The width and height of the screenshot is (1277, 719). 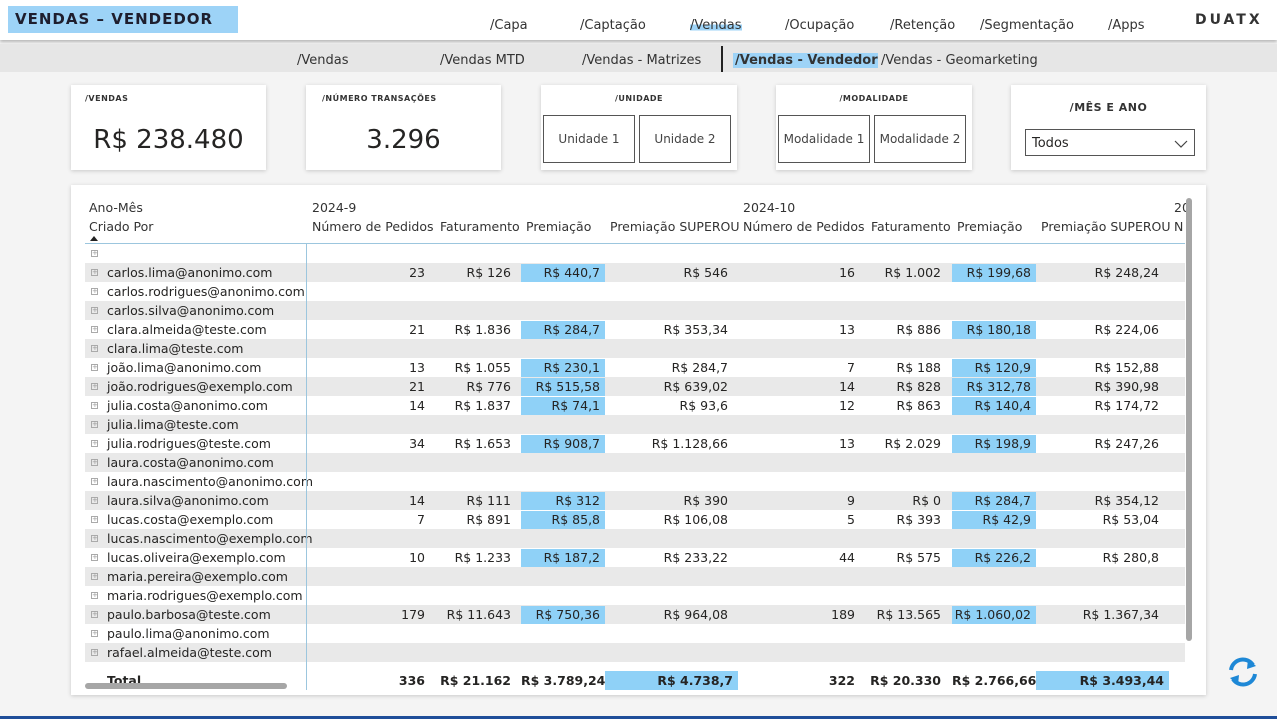 What do you see at coordinates (123, 19) in the screenshot?
I see `page-title: VENDAS – VENDEDOR` at bounding box center [123, 19].